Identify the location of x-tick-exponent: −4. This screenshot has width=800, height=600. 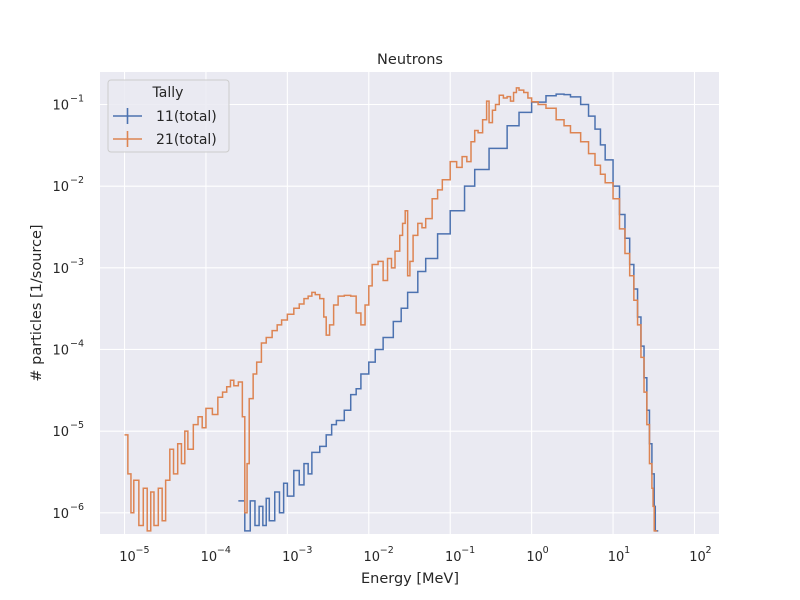
(224, 550).